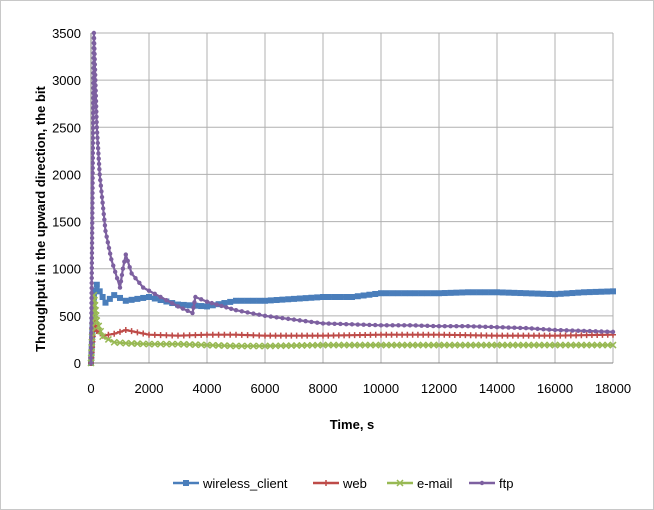  Describe the element at coordinates (613, 388) in the screenshot. I see `x-tick-label: 18000` at that location.